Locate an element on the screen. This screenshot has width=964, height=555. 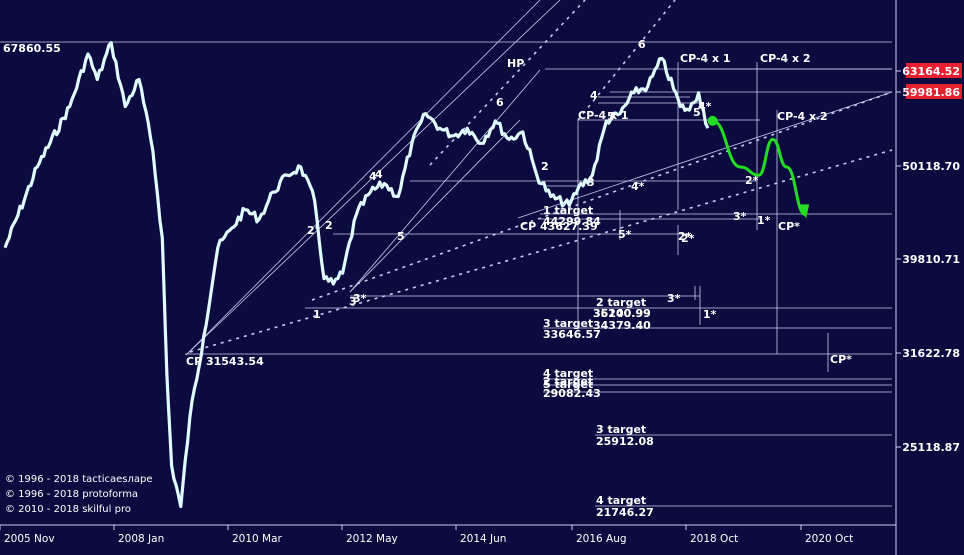
wave-label: 5* is located at coordinates (625, 234).